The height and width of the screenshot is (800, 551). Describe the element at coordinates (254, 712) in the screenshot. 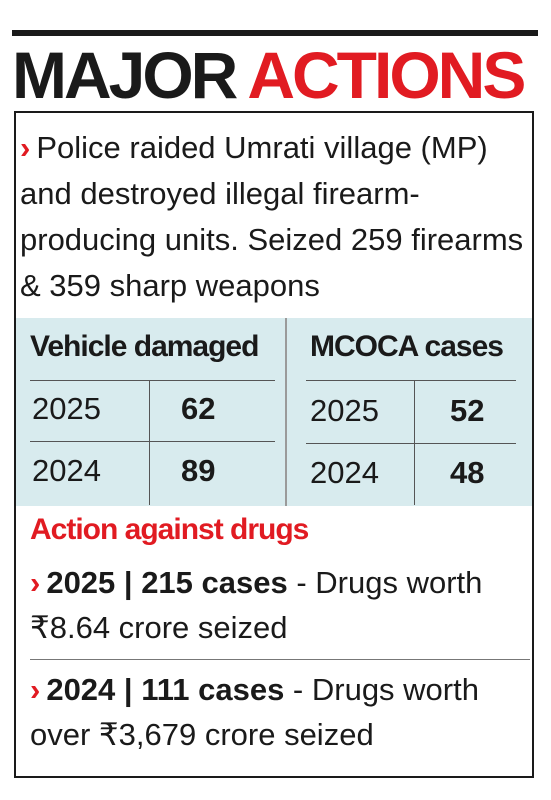

I see `drug-item-2024-text: - Drugs worth over ₹3,679 crore seized` at that location.